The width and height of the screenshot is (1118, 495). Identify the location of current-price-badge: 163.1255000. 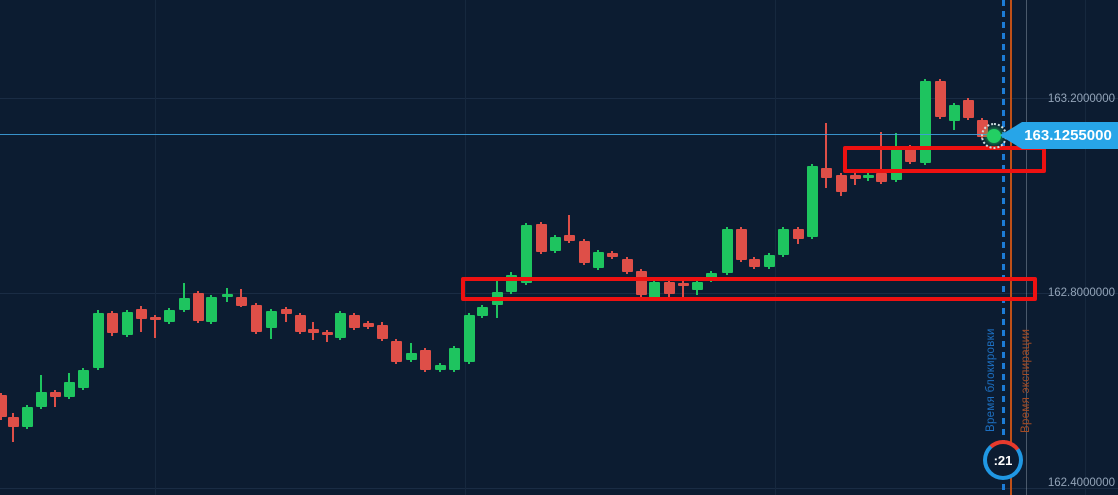
(1059, 135).